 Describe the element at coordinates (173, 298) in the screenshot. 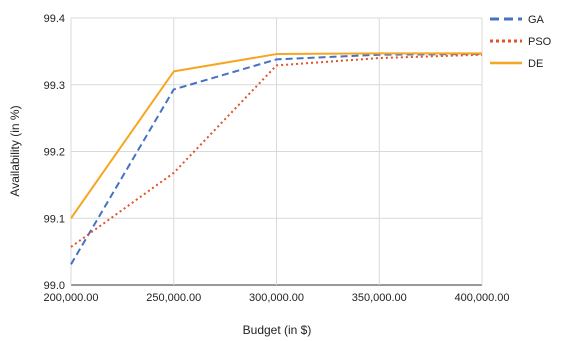

I see `x-tick-label: 250,000.00` at that location.